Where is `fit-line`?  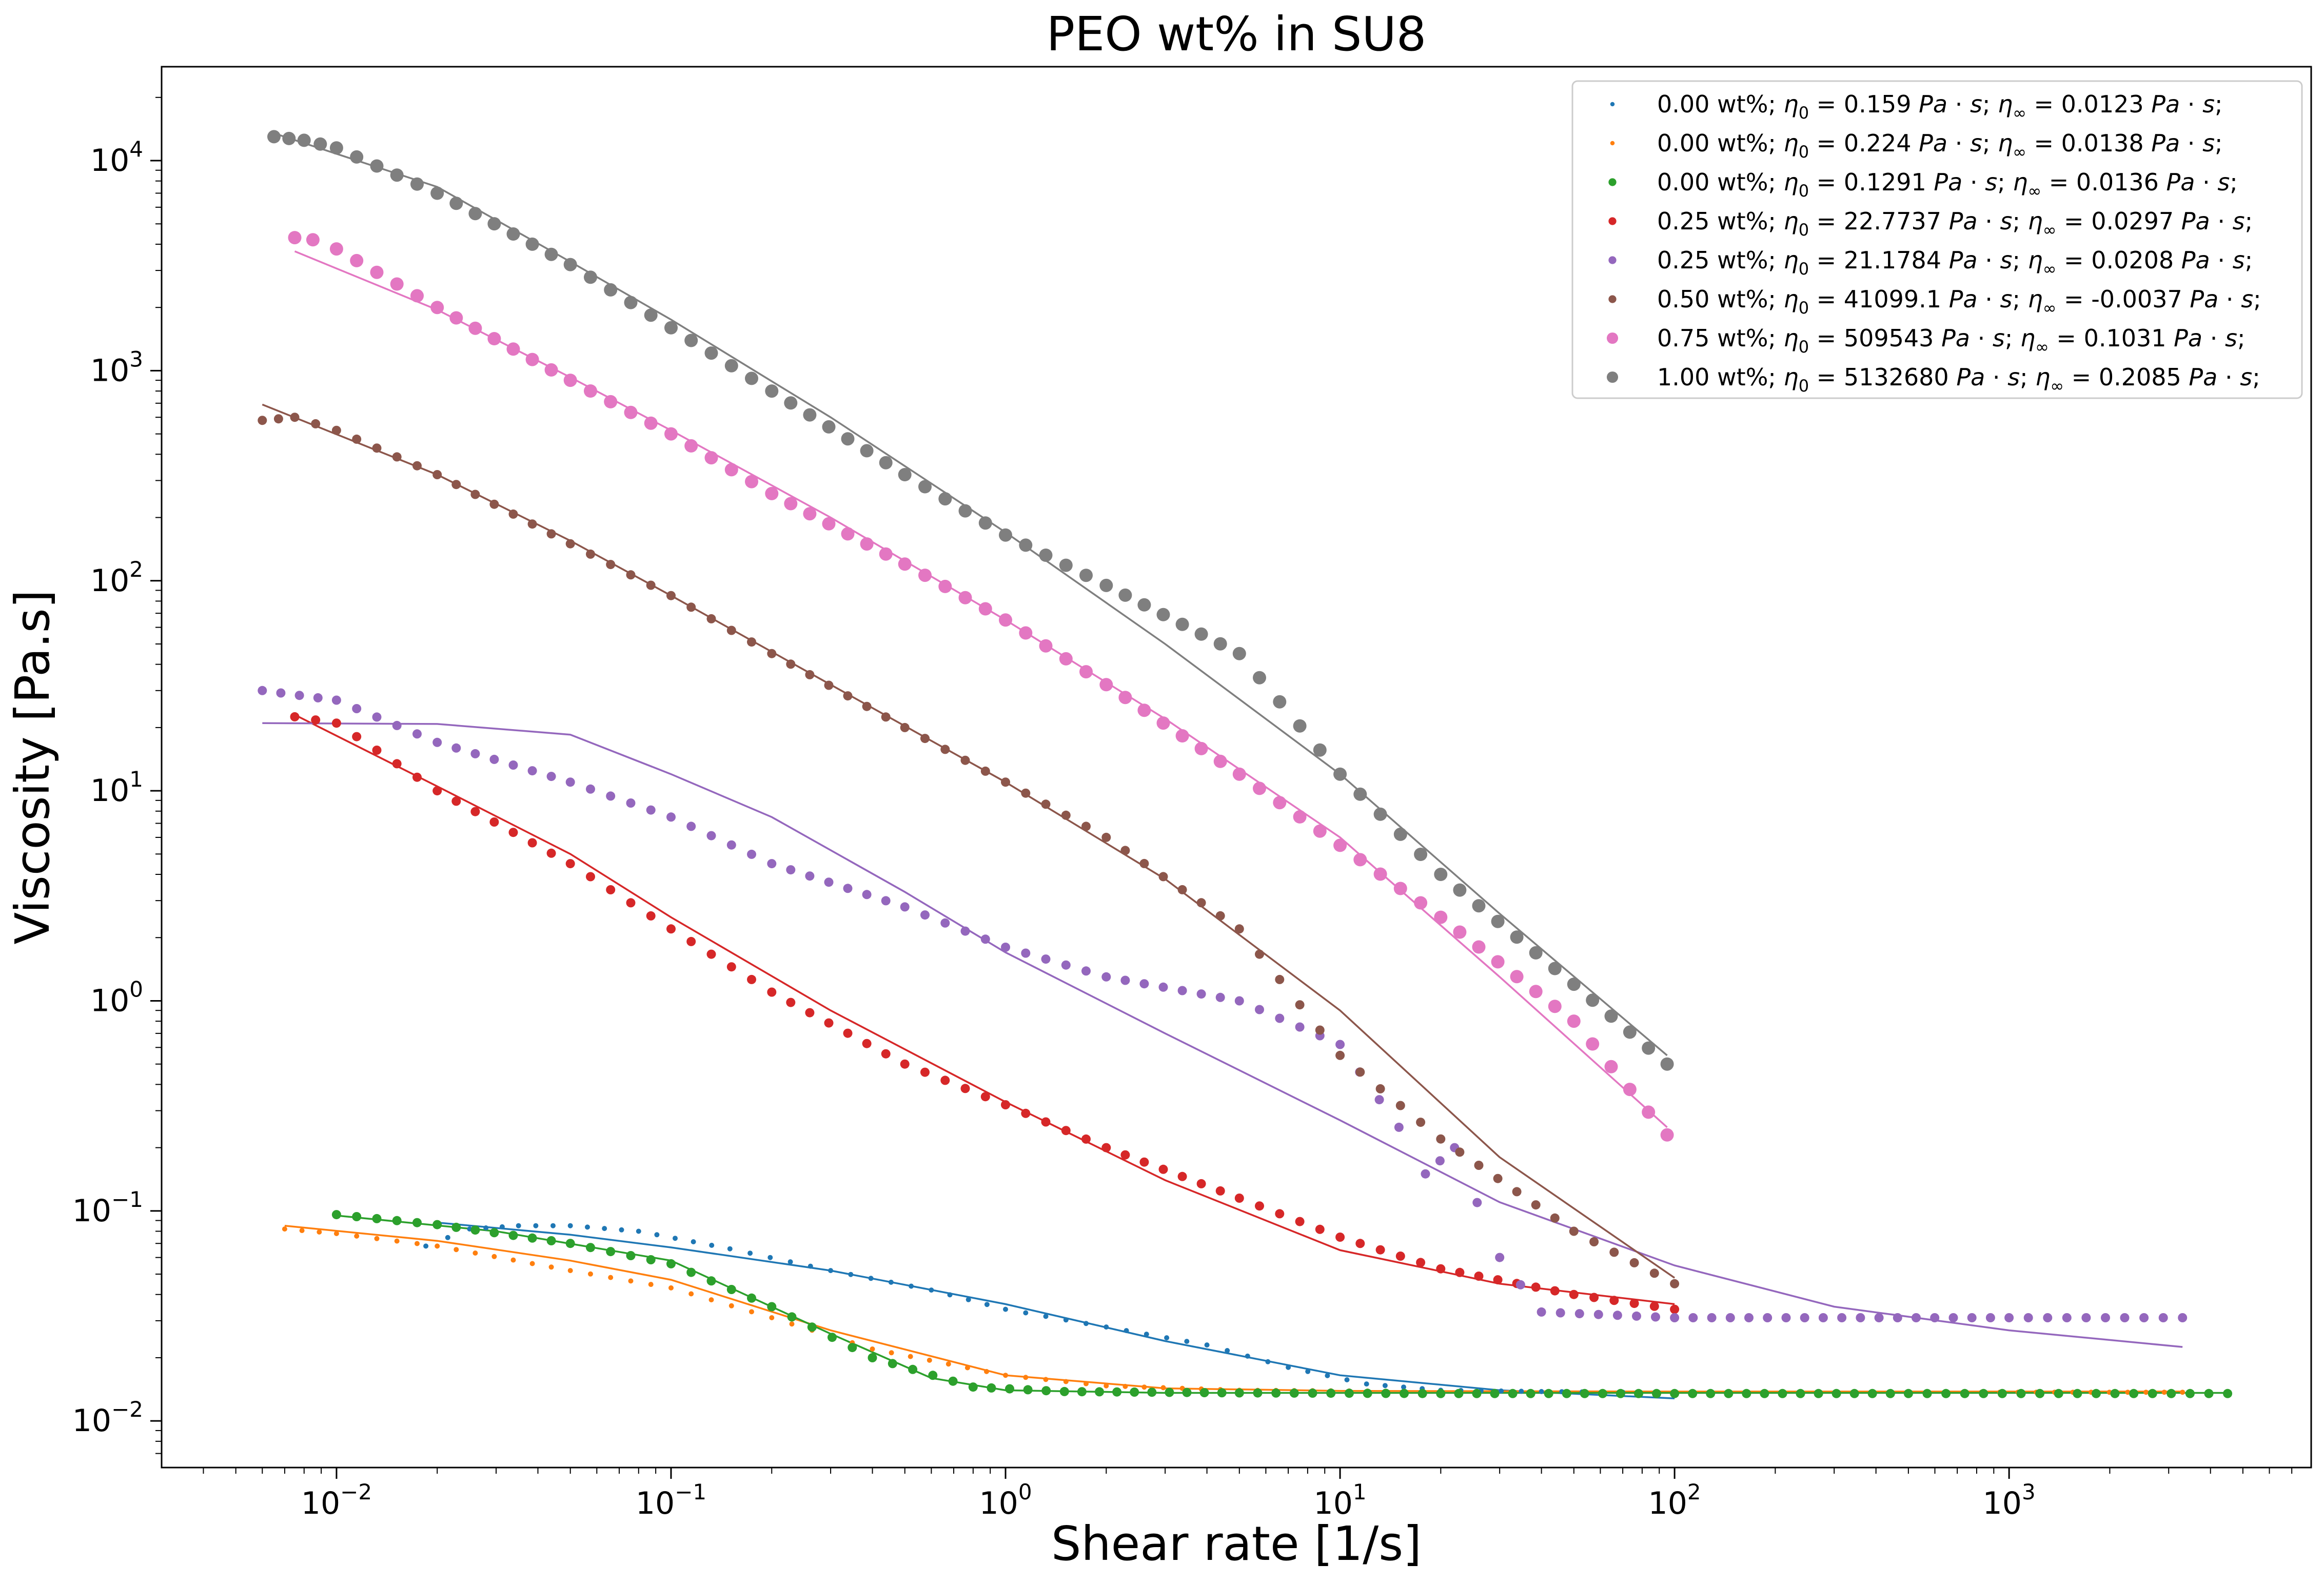 fit-line is located at coordinates (1233, 1308).